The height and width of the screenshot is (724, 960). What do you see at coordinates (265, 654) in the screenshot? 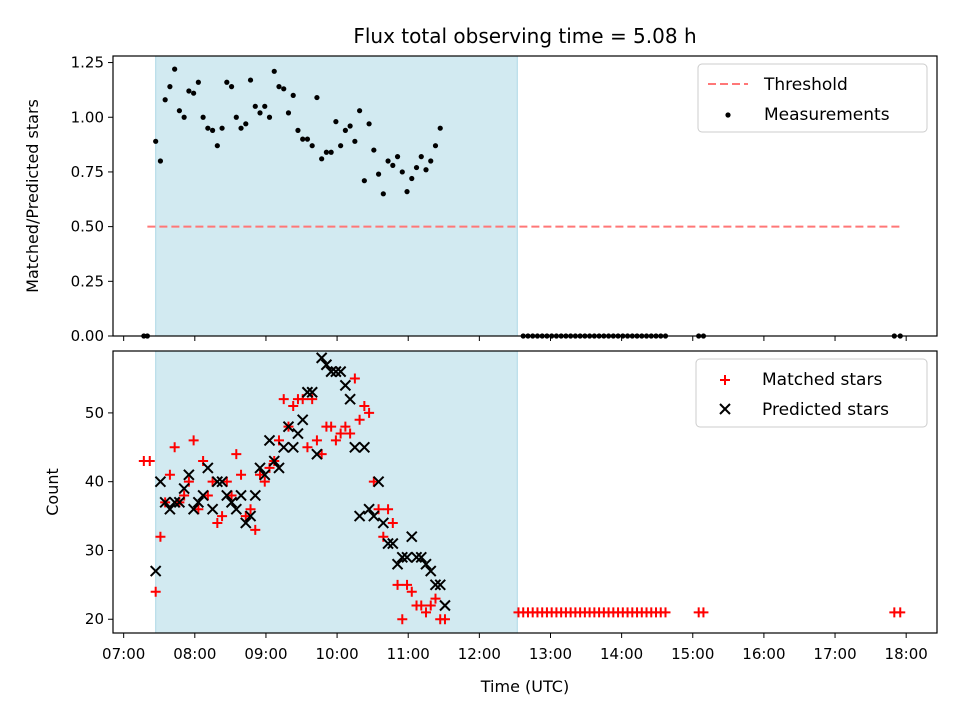
I see `x-tick-label: 09:00` at bounding box center [265, 654].